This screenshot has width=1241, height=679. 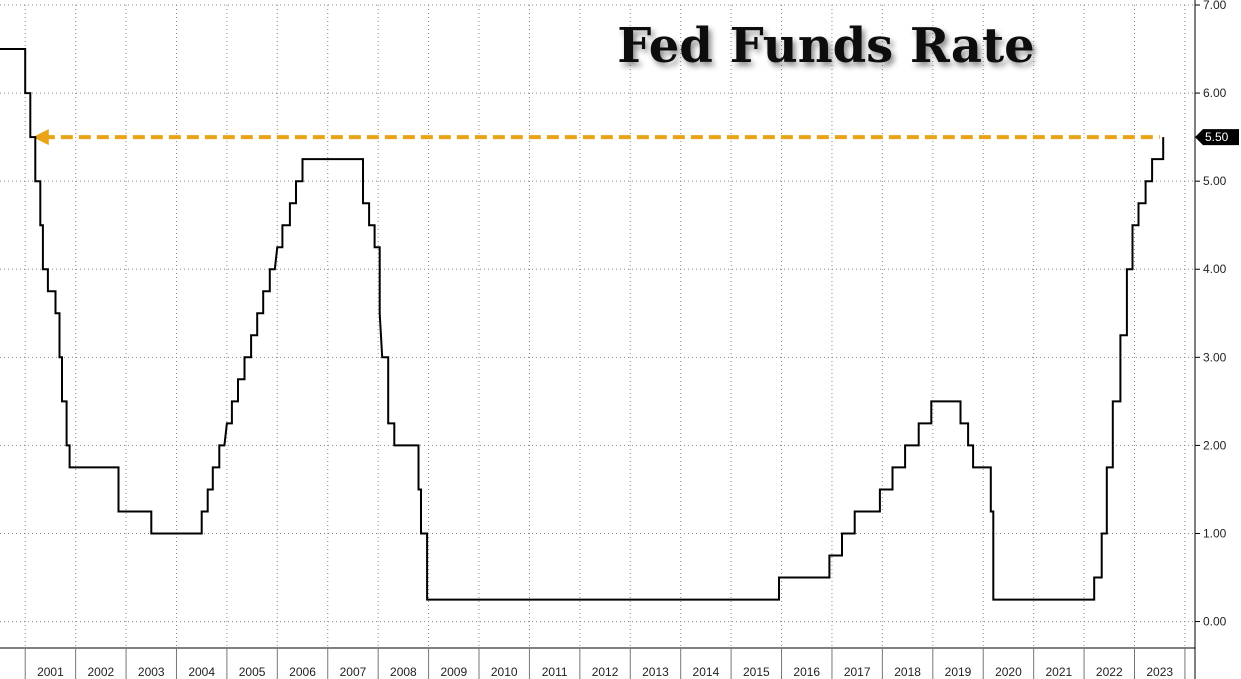 I want to click on x-tick-label: 2022, so click(x=1109, y=672).